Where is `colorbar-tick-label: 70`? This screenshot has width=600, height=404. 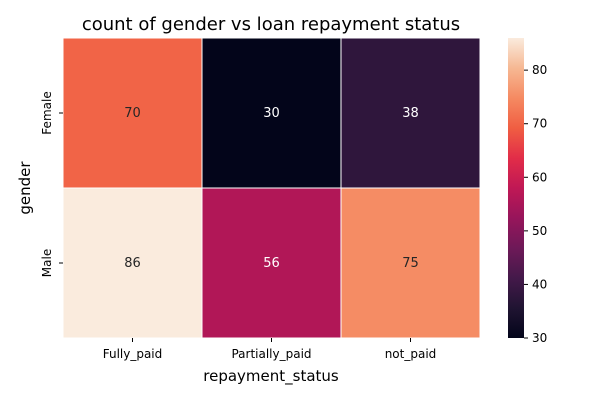 colorbar-tick-label: 70 is located at coordinates (539, 124).